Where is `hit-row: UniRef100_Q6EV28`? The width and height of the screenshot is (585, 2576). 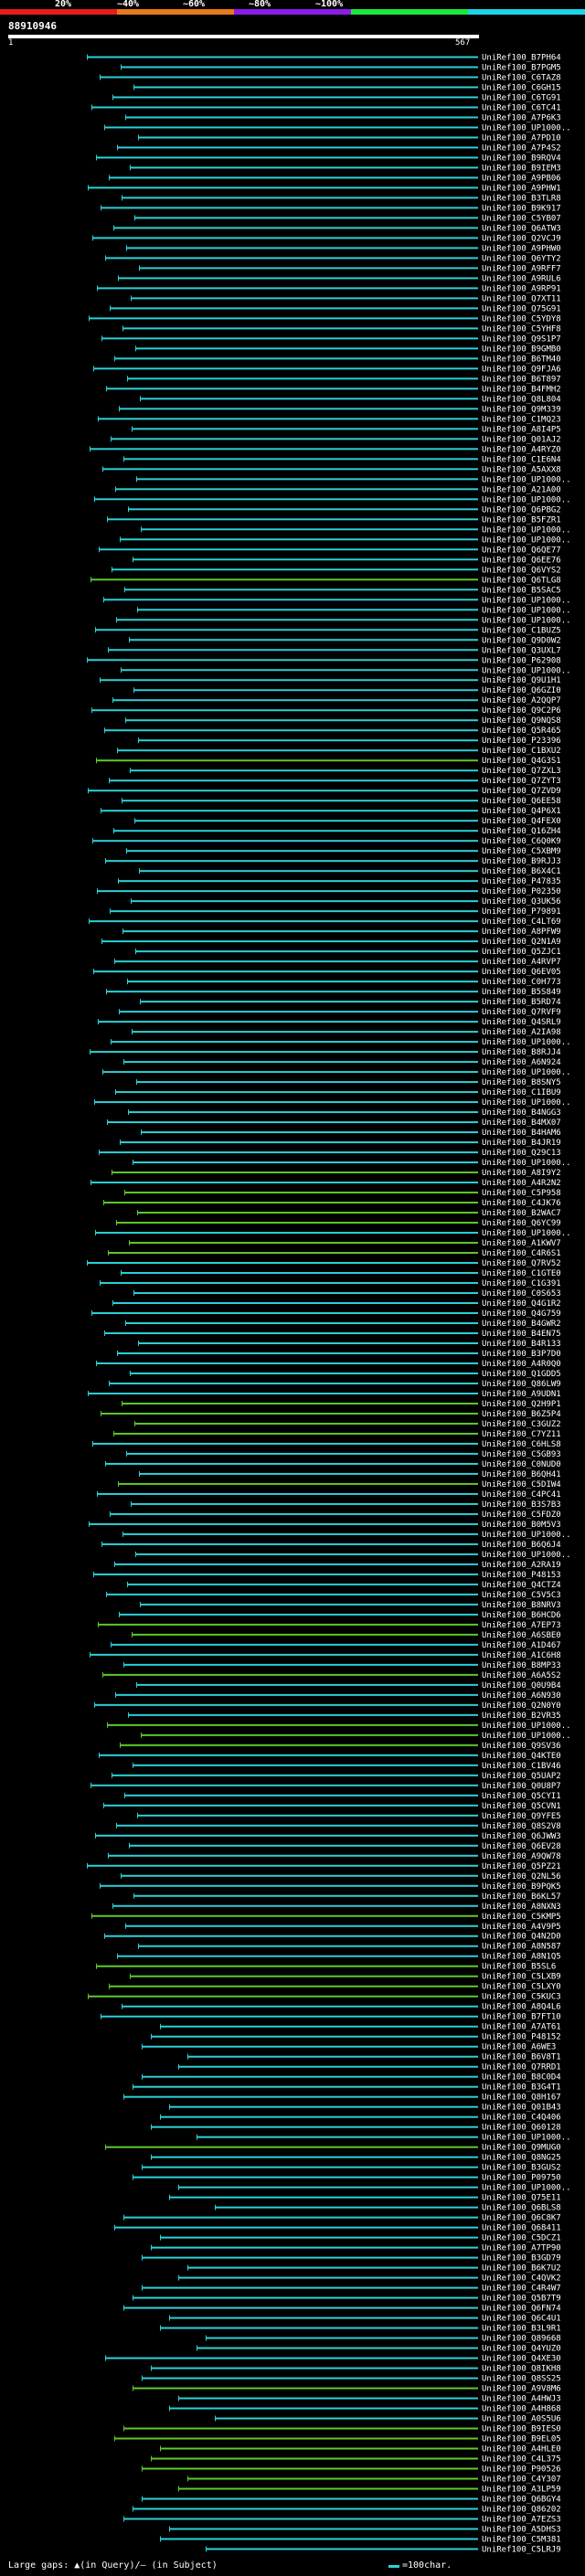
hit-row: UniRef100_Q6EV28 is located at coordinates (345, 1846).